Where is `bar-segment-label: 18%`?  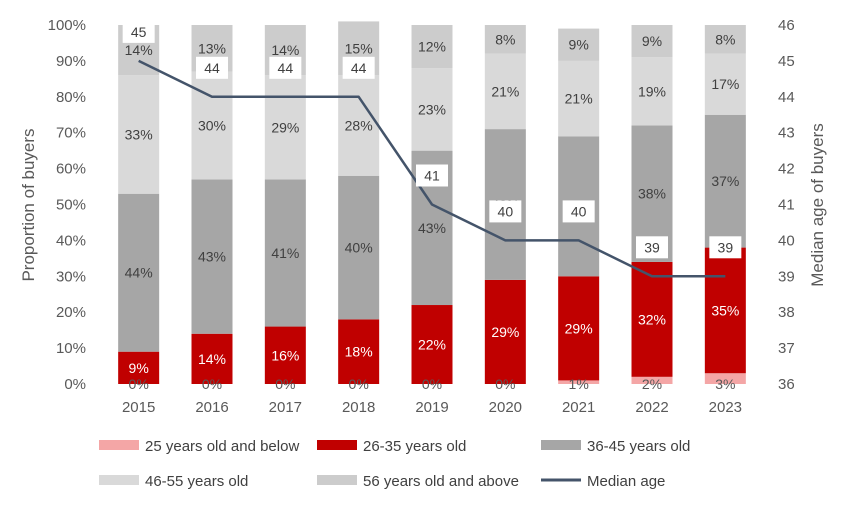
bar-segment-label: 18% is located at coordinates (359, 352).